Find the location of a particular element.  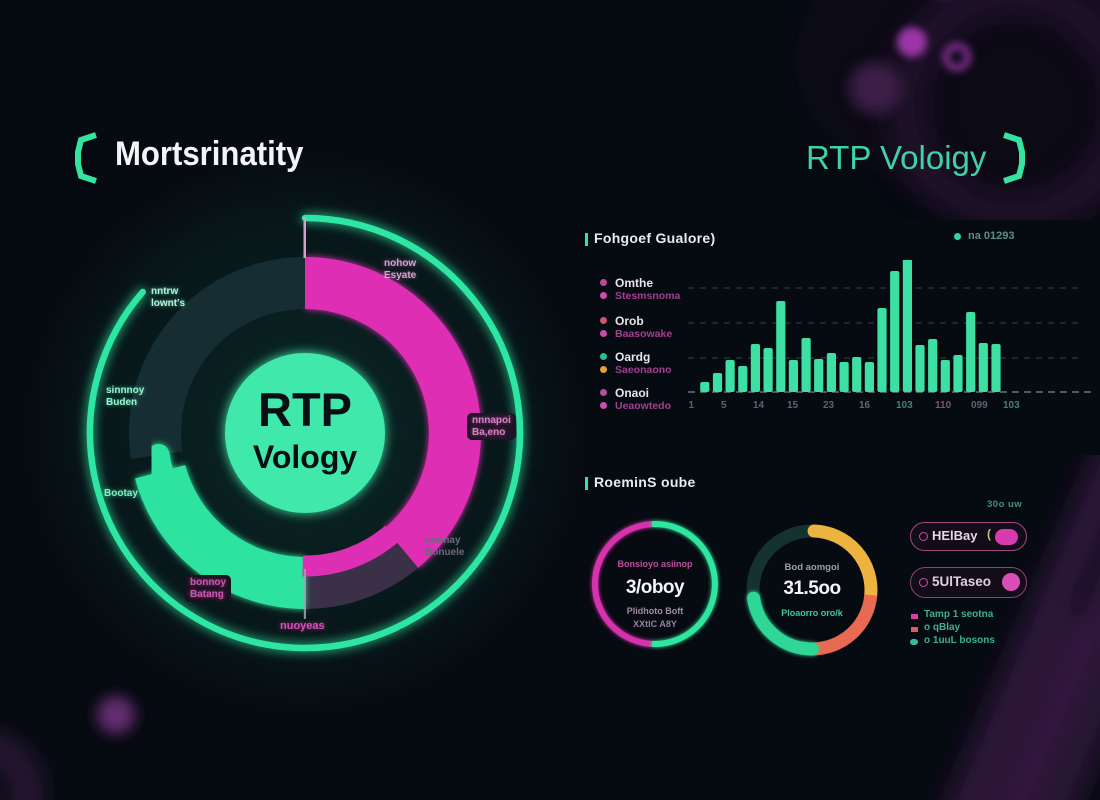

svg-text: Vology is located at coordinates (305, 457).